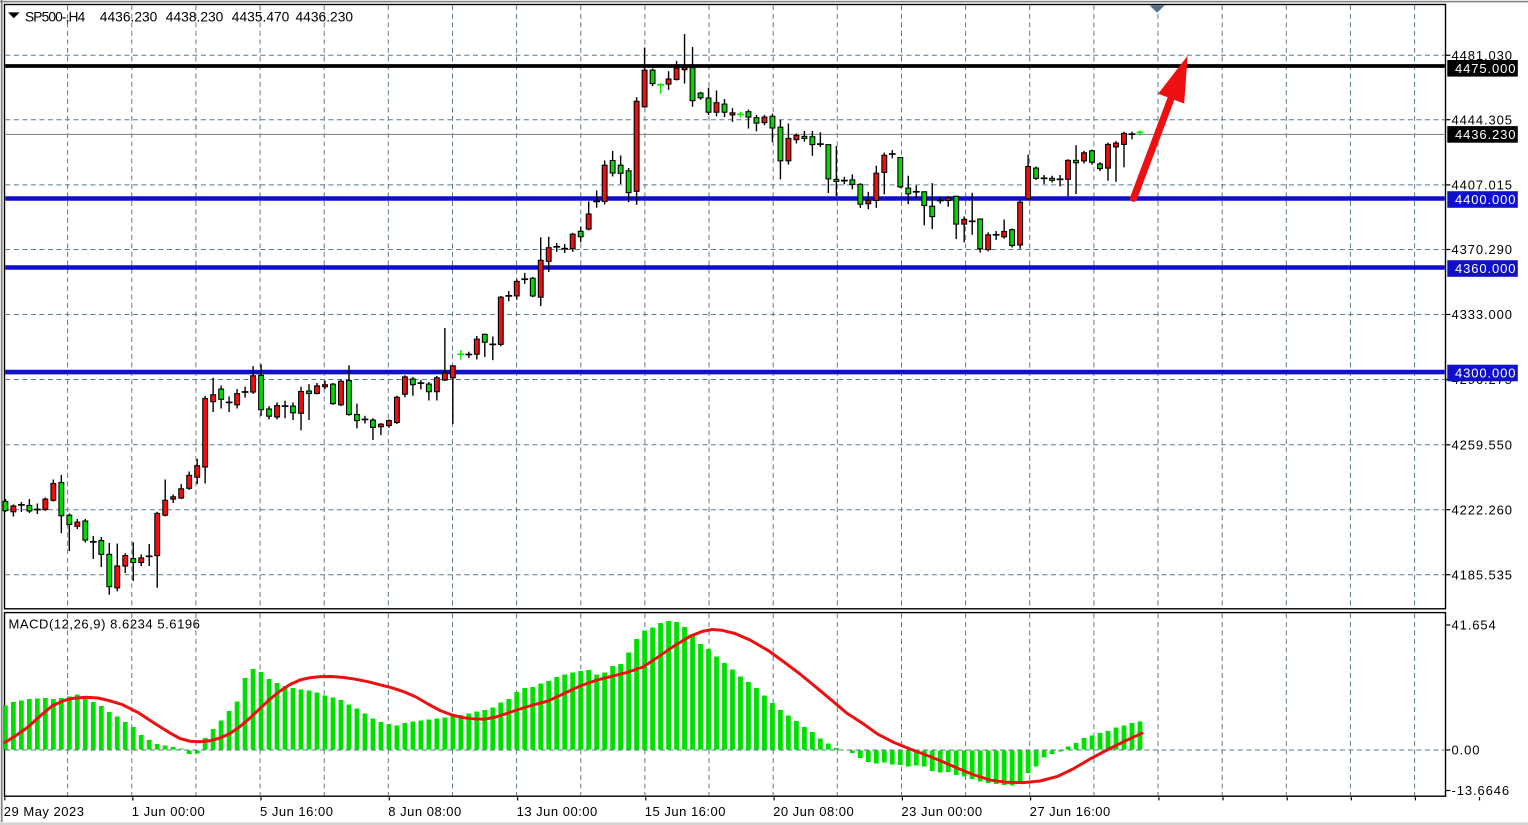 The width and height of the screenshot is (1528, 825). I want to click on svg-text: 4300.000, so click(1485, 373).